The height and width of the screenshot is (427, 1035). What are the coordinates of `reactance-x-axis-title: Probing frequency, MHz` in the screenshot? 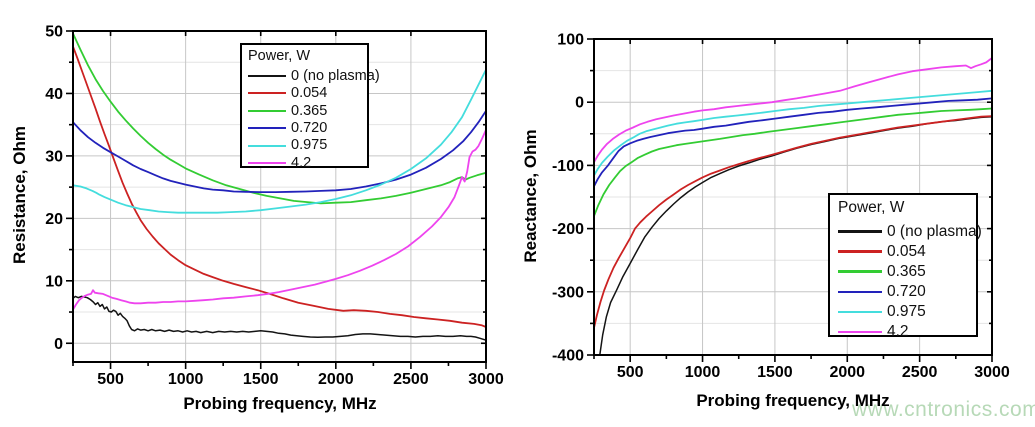 It's located at (793, 400).